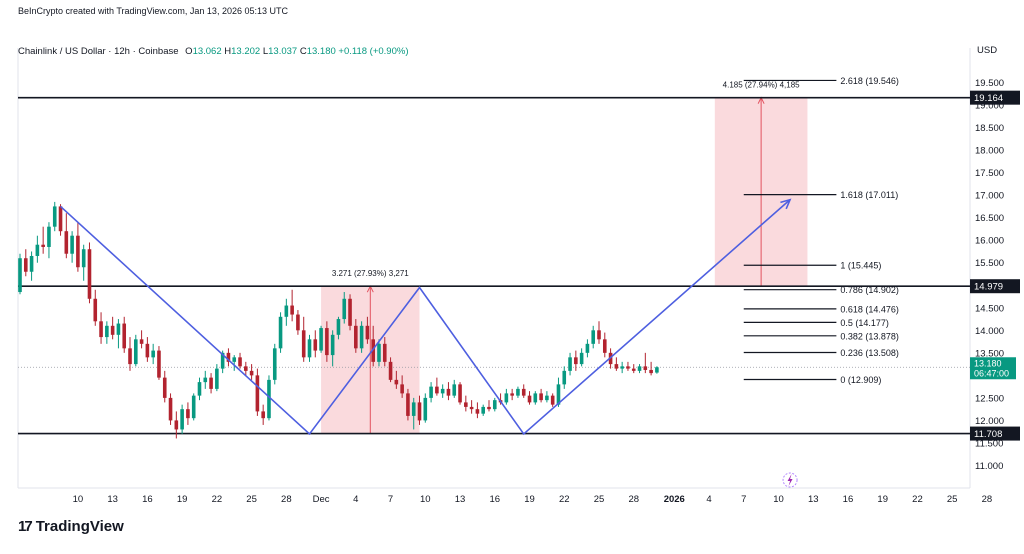  Describe the element at coordinates (860, 380) in the screenshot. I see `fib-level-label: 0 (12.909)` at that location.